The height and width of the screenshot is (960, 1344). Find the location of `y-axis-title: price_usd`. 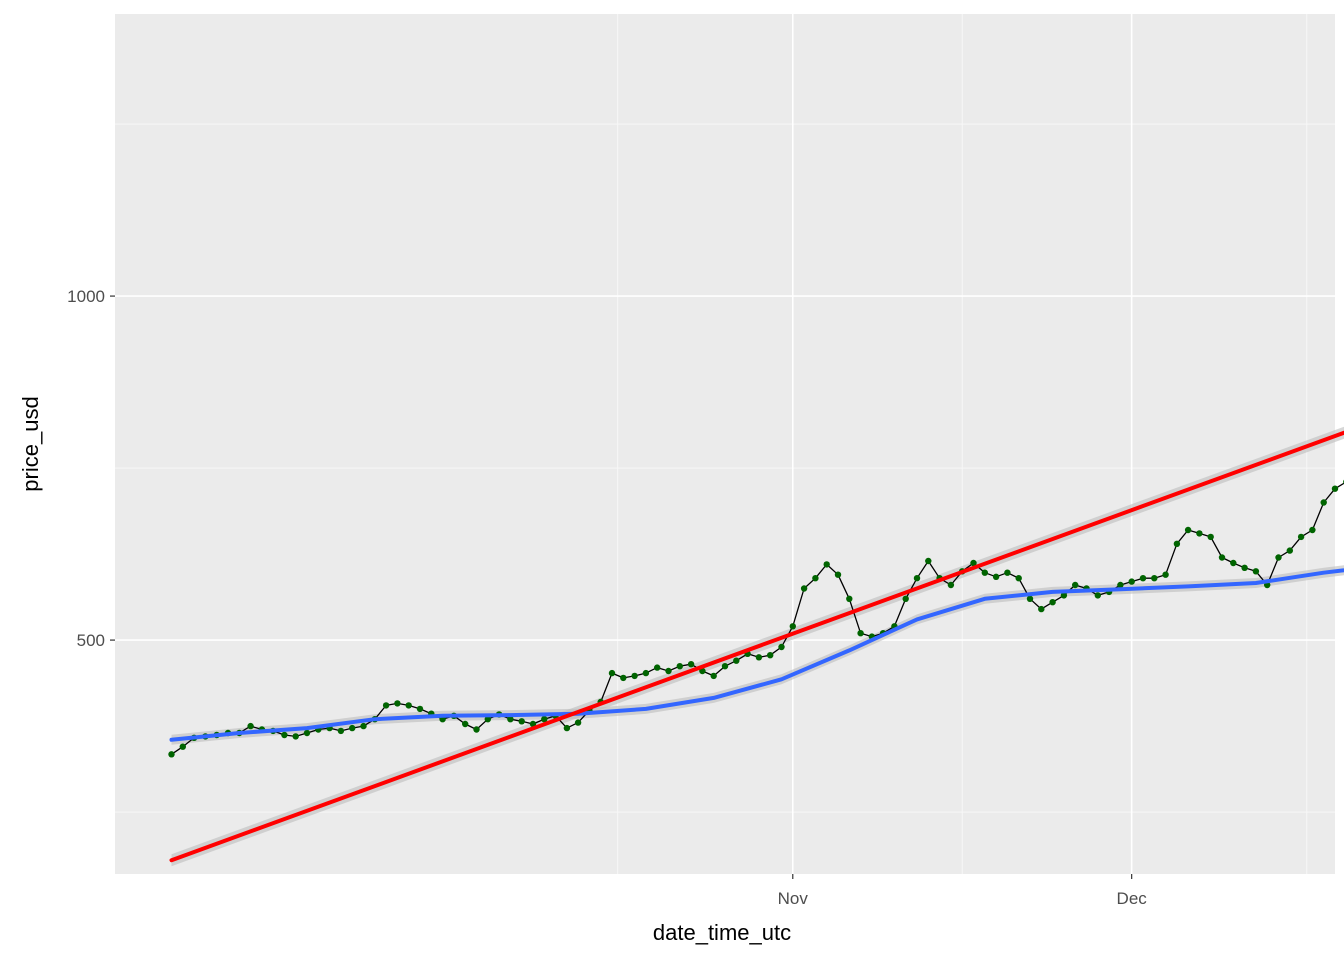

y-axis-title: price_usd is located at coordinates (30, 443).